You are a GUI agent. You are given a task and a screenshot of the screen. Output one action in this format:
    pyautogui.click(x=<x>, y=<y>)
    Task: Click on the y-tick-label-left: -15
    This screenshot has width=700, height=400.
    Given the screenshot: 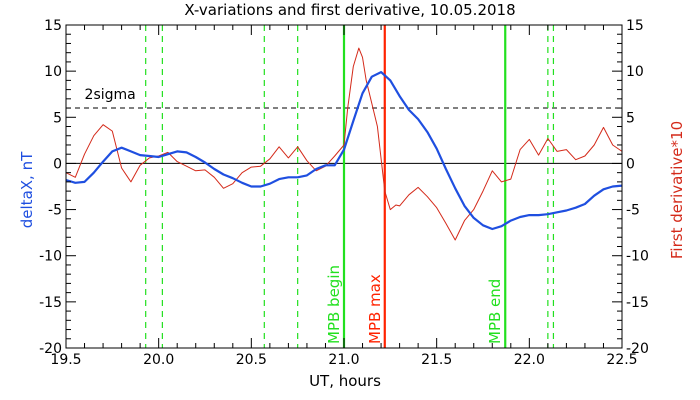 What is the action you would take?
    pyautogui.click(x=50, y=303)
    